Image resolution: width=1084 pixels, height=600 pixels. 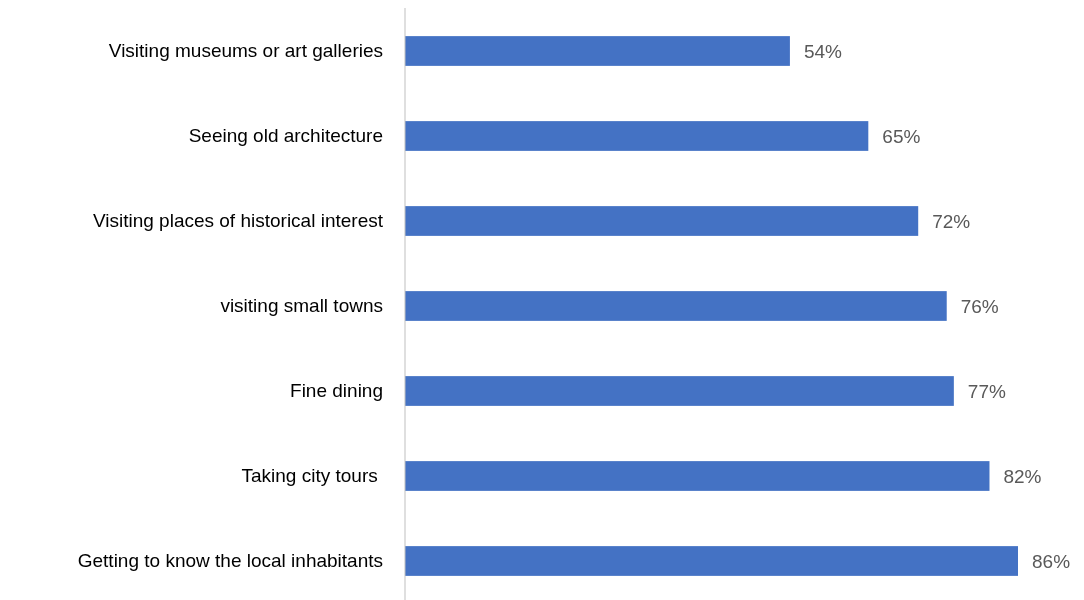 What do you see at coordinates (285, 136) in the screenshot?
I see `y-tick-label: Seeing old architecture` at bounding box center [285, 136].